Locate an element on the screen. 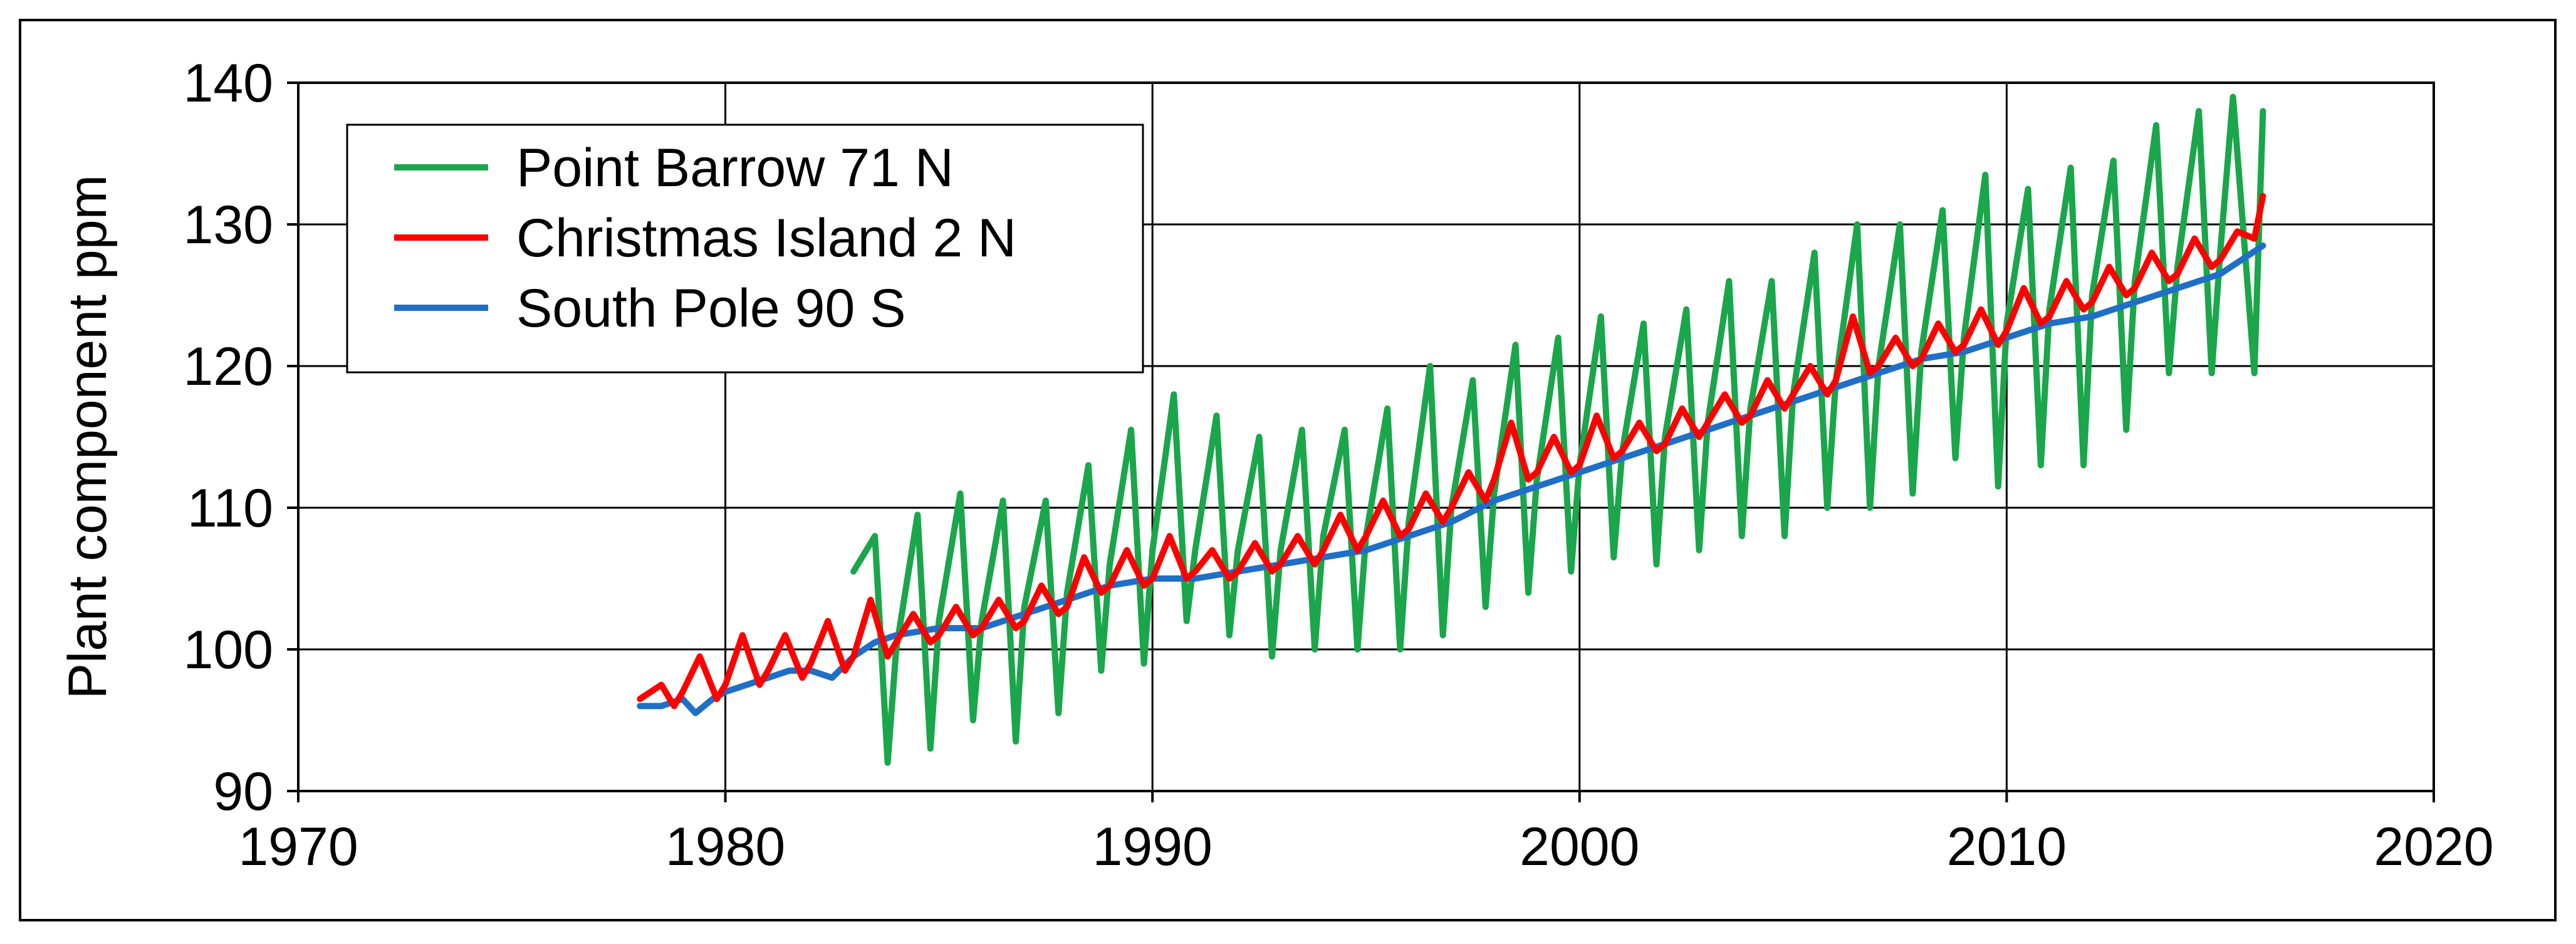  x-tick-label: 1980 is located at coordinates (725, 847).